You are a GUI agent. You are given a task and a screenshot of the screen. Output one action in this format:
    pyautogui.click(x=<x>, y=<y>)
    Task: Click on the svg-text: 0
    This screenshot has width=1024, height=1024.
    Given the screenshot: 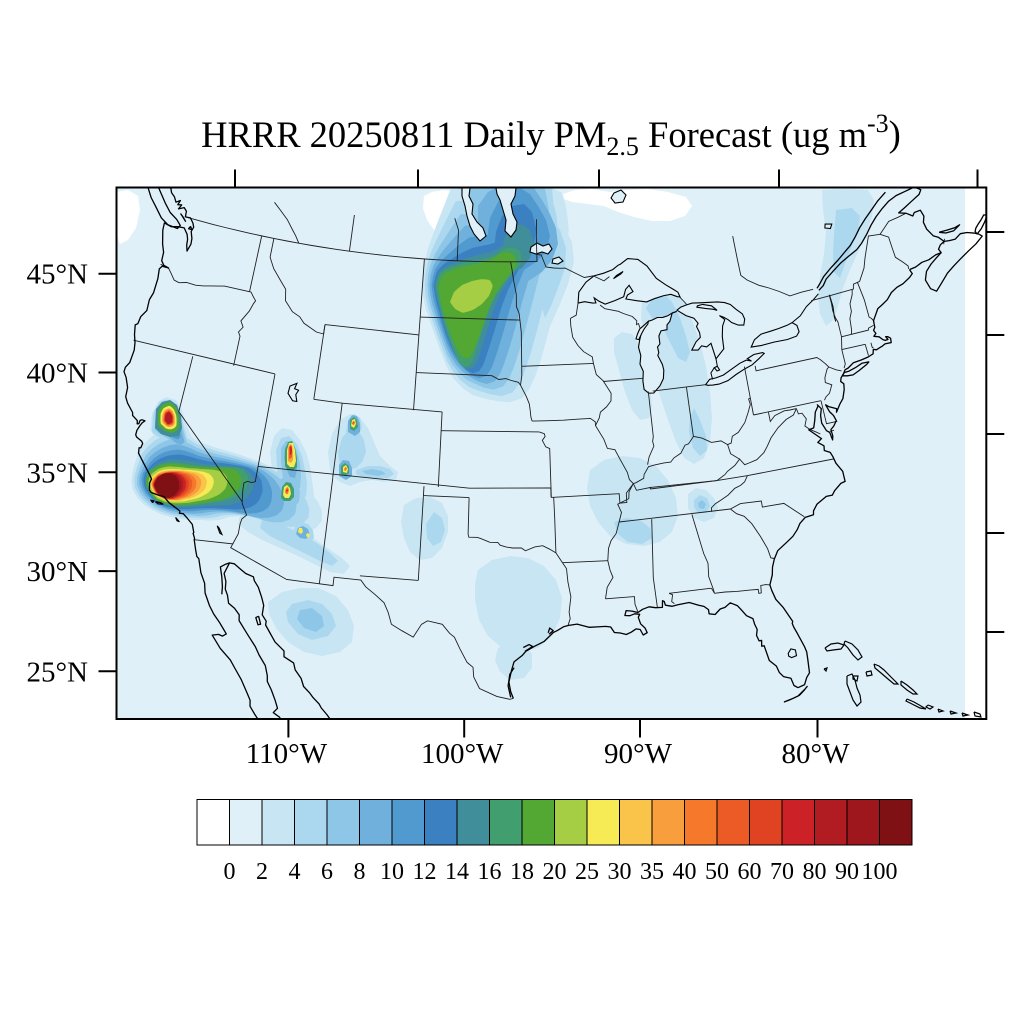 What is the action you would take?
    pyautogui.click(x=230, y=872)
    